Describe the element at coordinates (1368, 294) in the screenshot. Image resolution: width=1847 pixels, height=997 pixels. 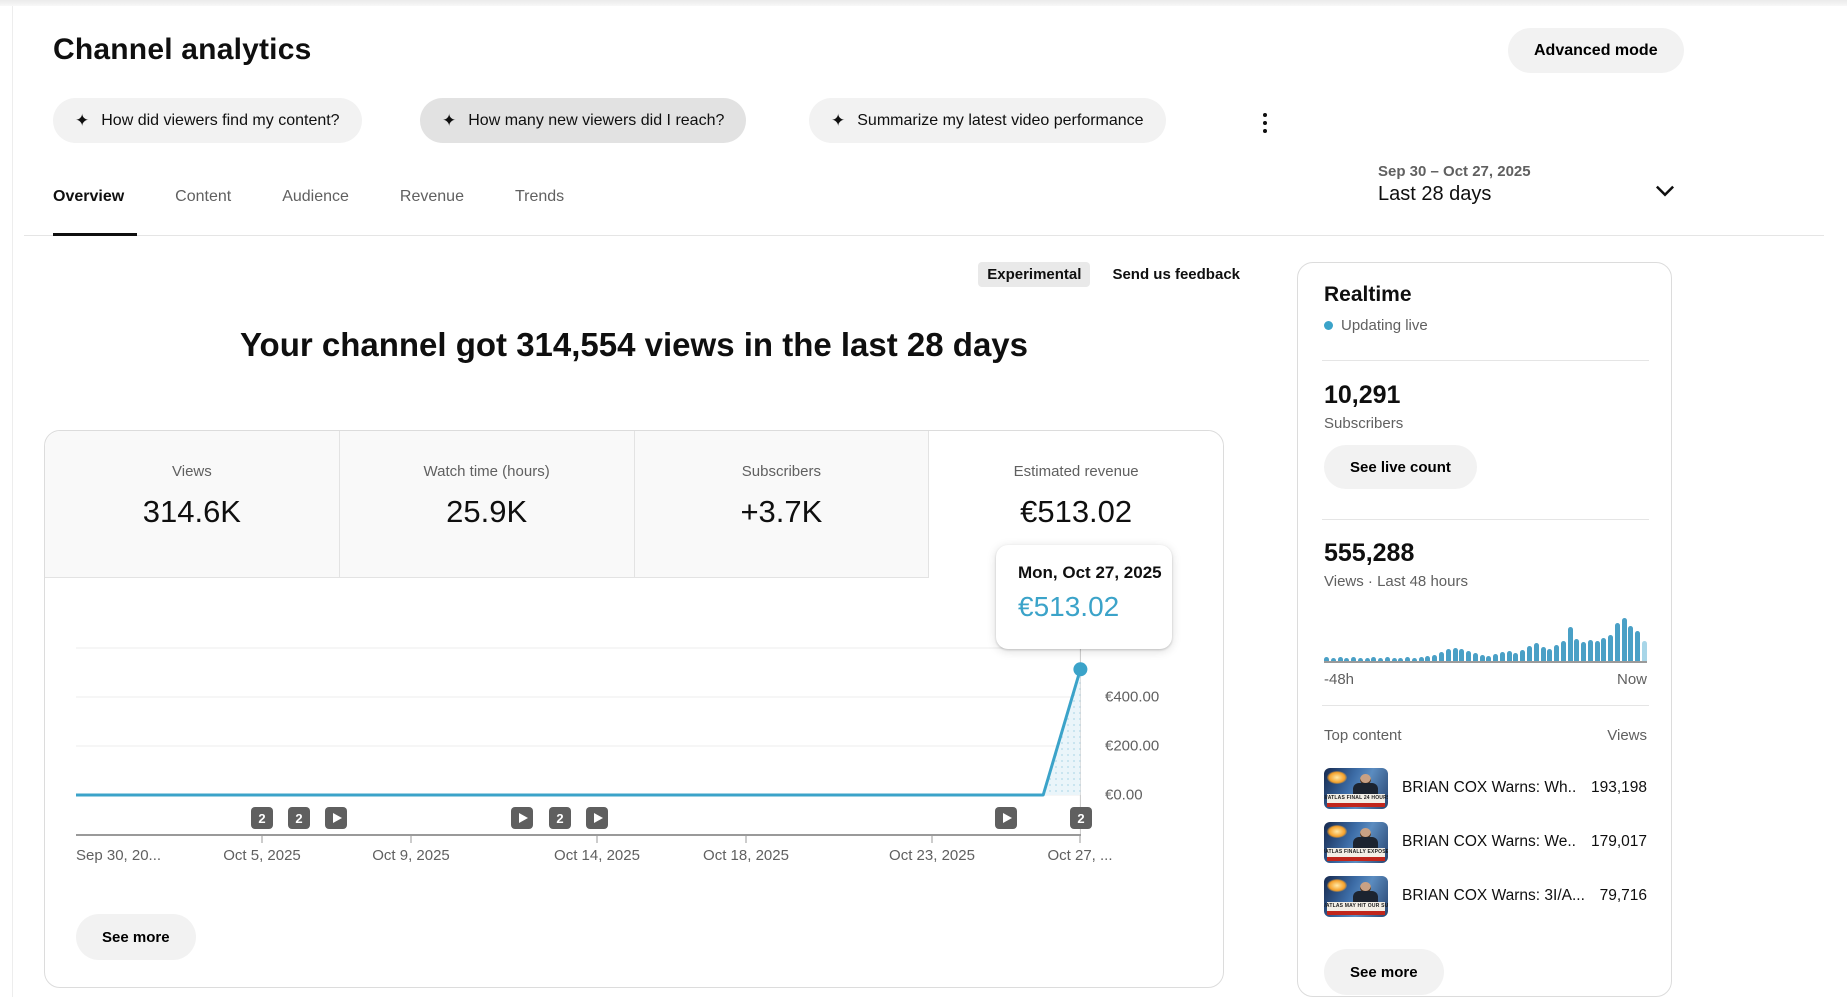
I see `realtime-title: Realtime` at that location.